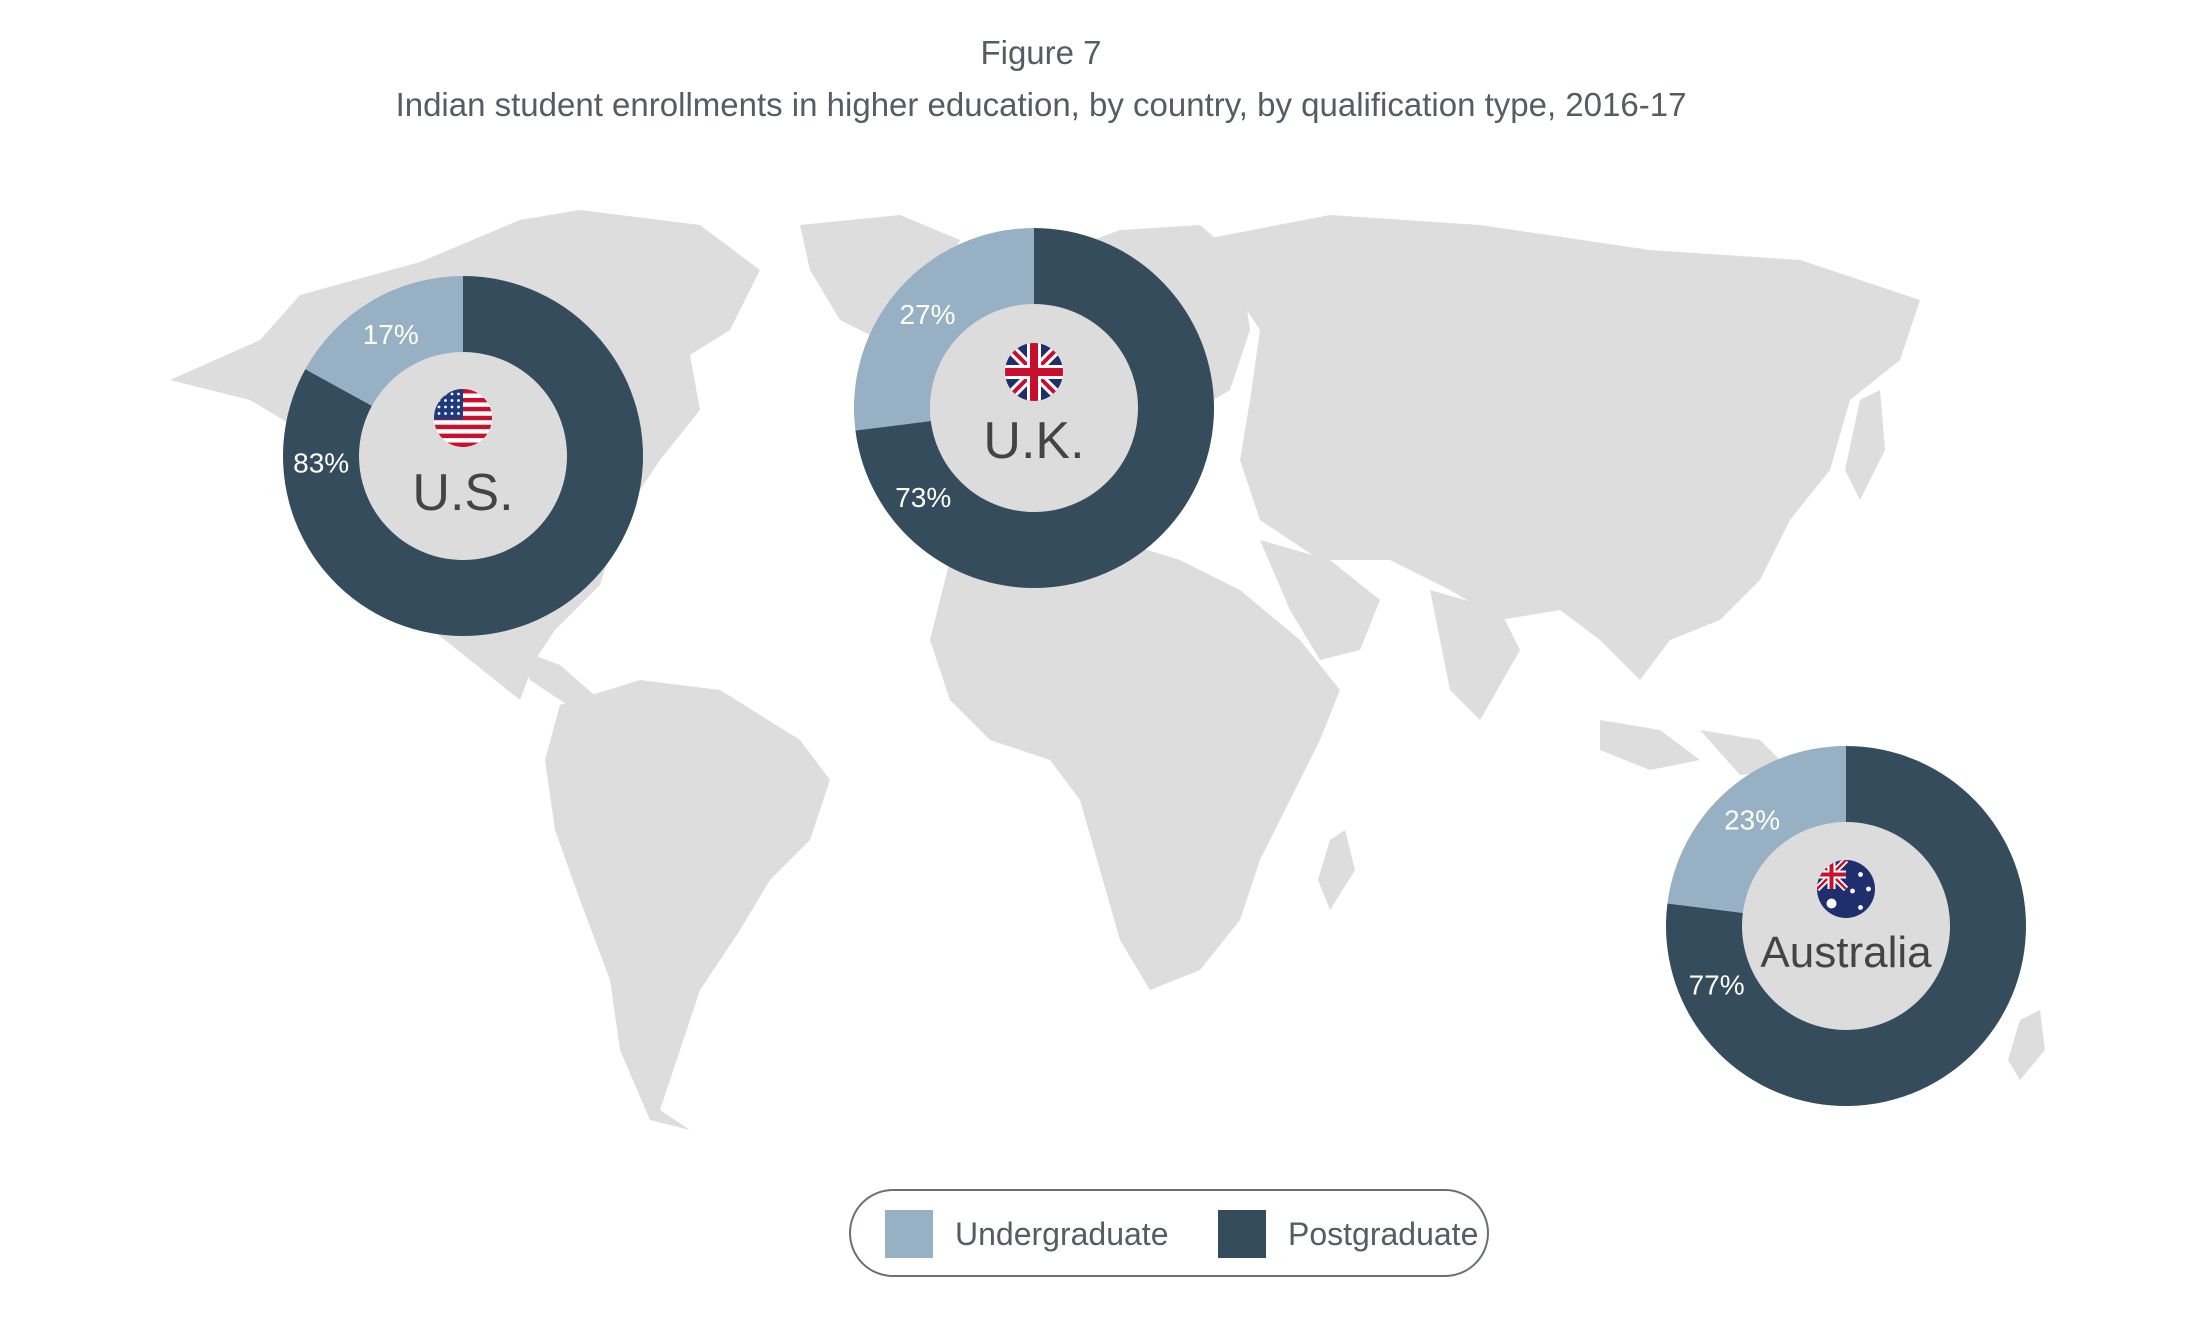 The image size is (2197, 1317). I want to click on slice-postgraduate-australia, so click(1846, 926).